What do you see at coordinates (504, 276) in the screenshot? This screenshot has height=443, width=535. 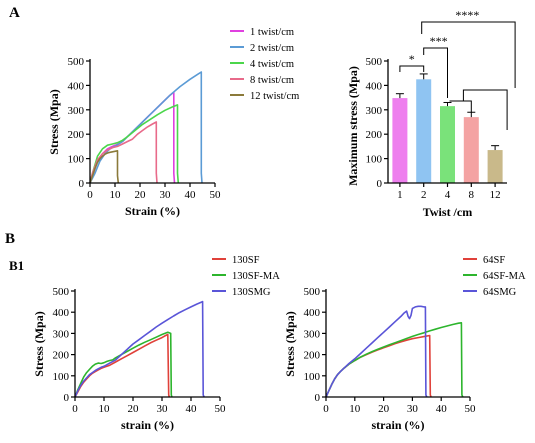 I see `b2-legend-label-1: 64SF-MA` at bounding box center [504, 276].